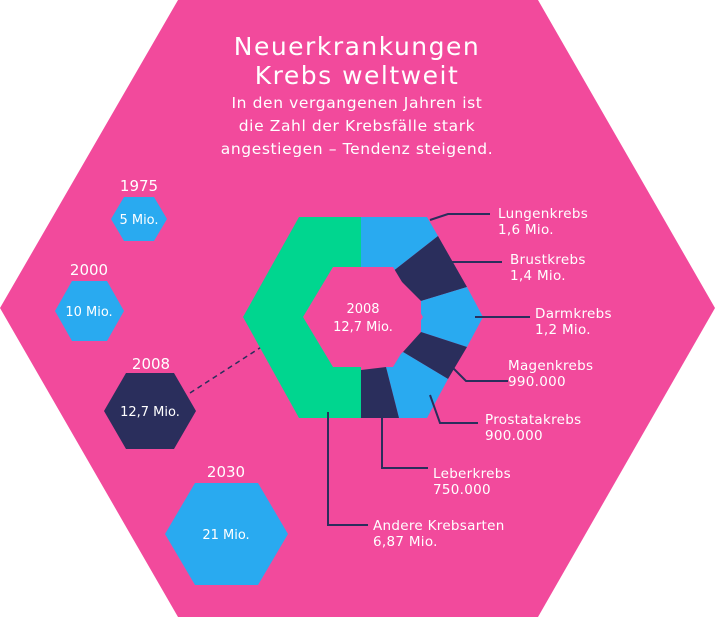  Describe the element at coordinates (357, 75) in the screenshot. I see `title-line-2: Krebs weltweit` at that location.